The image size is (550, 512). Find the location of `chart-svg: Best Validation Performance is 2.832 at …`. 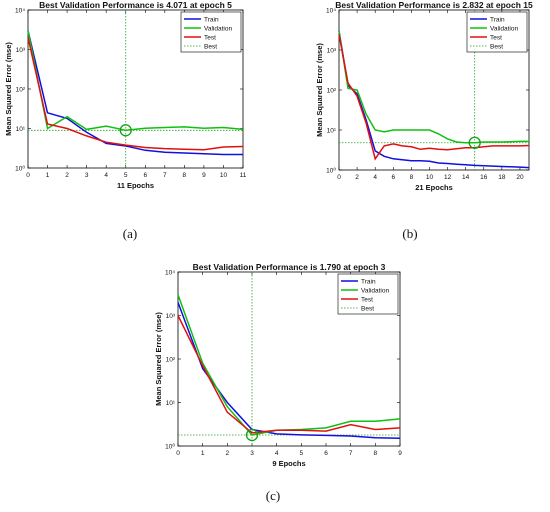

chart-svg: Best Validation Performance is 2.832 at … is located at coordinates (424, 96).